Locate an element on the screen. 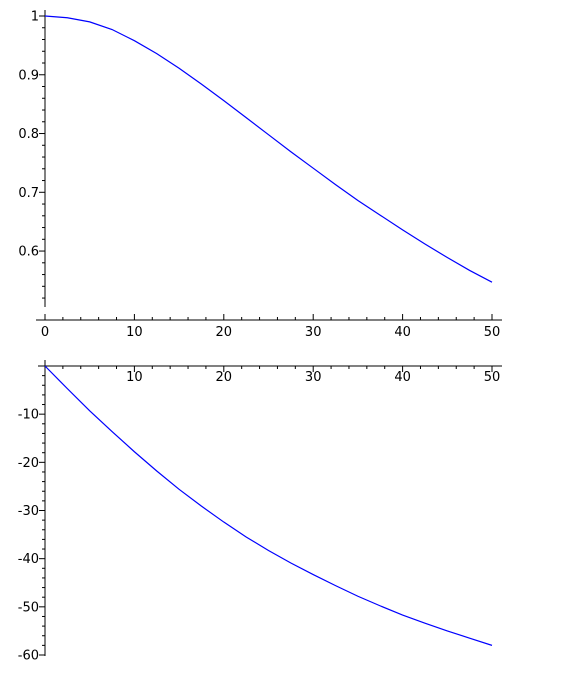 The image size is (561, 673). y-tick-label: 1 is located at coordinates (35, 17).